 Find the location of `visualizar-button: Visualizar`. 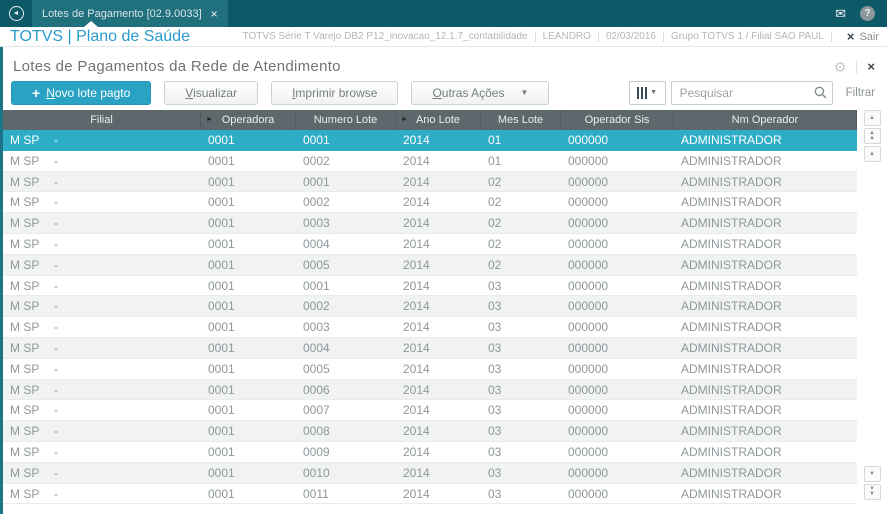

visualizar-button: Visualizar is located at coordinates (211, 92).